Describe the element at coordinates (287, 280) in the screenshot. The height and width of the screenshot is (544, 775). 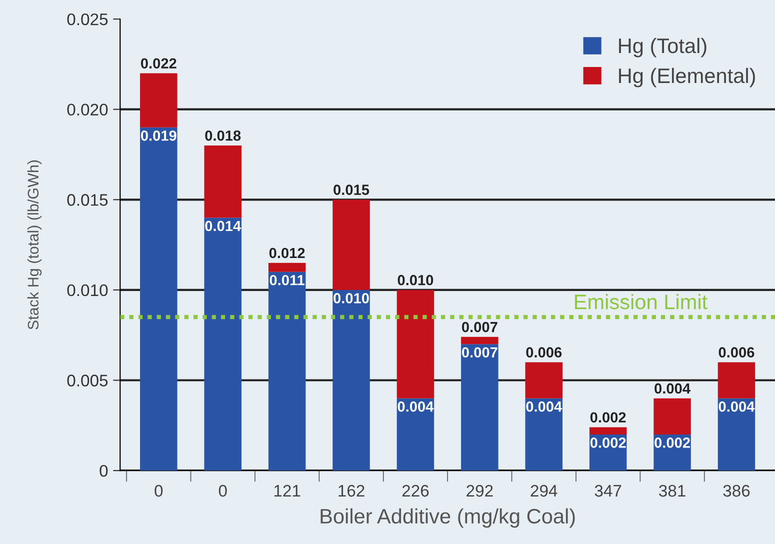
I see `data-label: 0.011` at that location.